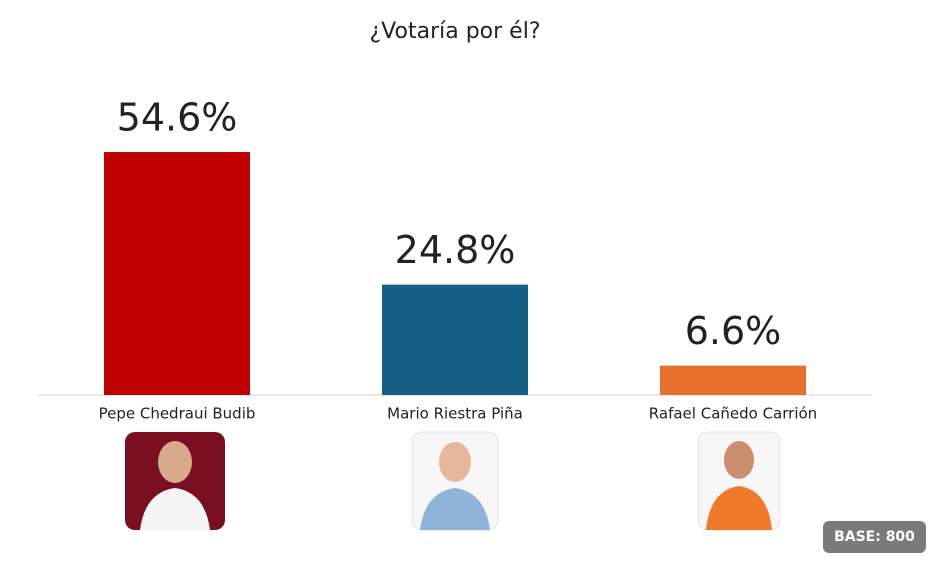 The height and width of the screenshot is (563, 941). Describe the element at coordinates (177, 414) in the screenshot. I see `category-label: Pepe Chedraui Budib` at that location.